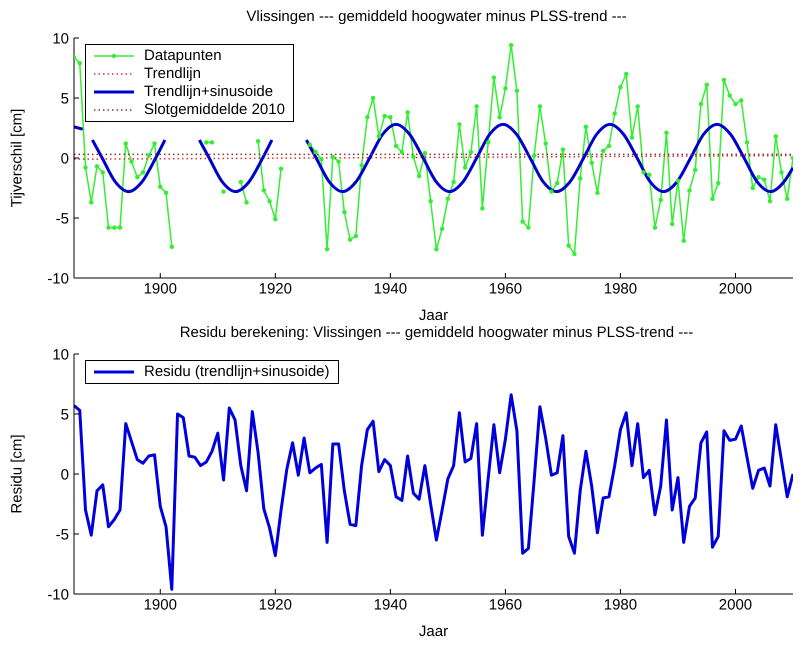  What do you see at coordinates (17, 474) in the screenshot?
I see `y-axis-title: Residu [cm]` at bounding box center [17, 474].